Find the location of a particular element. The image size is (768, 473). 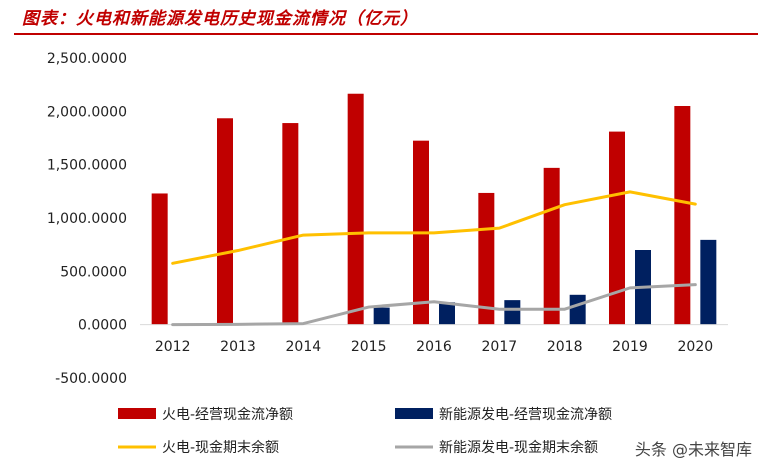

x-axis-ticks: 2012 2013 2014 2015 2016 2017 2018 2019 2020 is located at coordinates (434, 347).